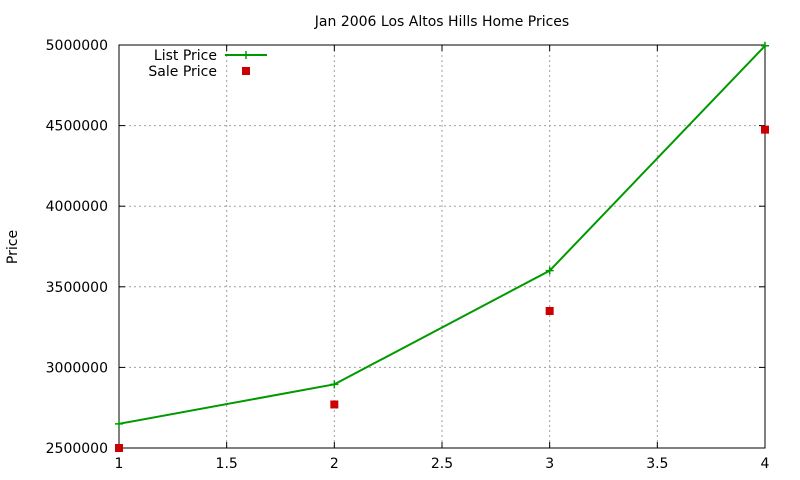 The height and width of the screenshot is (480, 800). I want to click on legend-label-sale-price: Sale Price, so click(182, 72).